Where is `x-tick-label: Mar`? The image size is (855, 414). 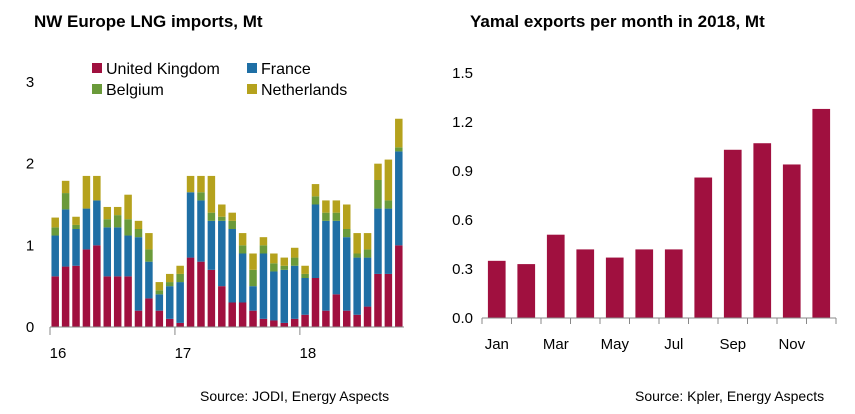 x-tick-label: Mar is located at coordinates (556, 344).